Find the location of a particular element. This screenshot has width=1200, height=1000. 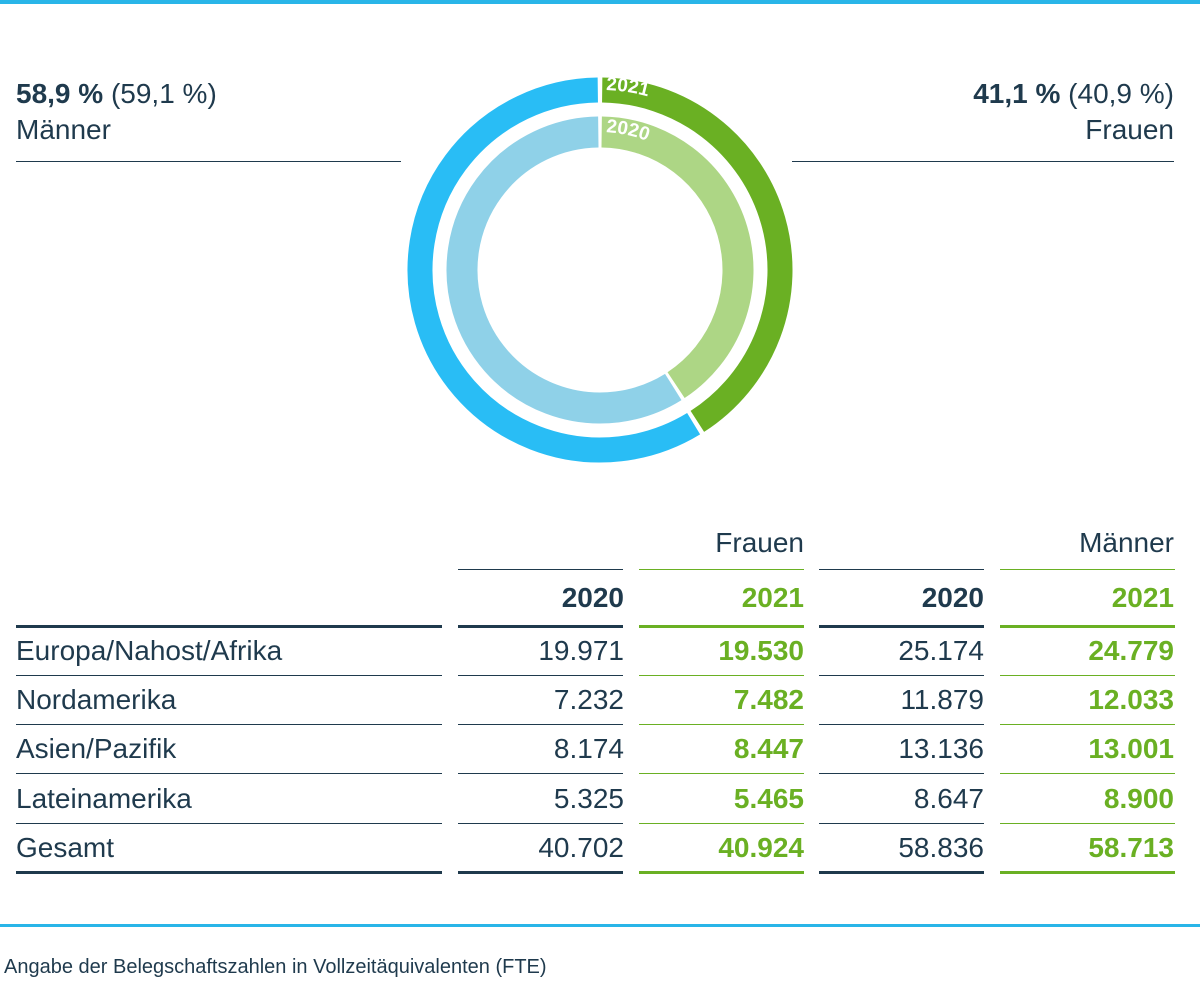

cell-maenner-2020: 58.836 is located at coordinates (941, 847).